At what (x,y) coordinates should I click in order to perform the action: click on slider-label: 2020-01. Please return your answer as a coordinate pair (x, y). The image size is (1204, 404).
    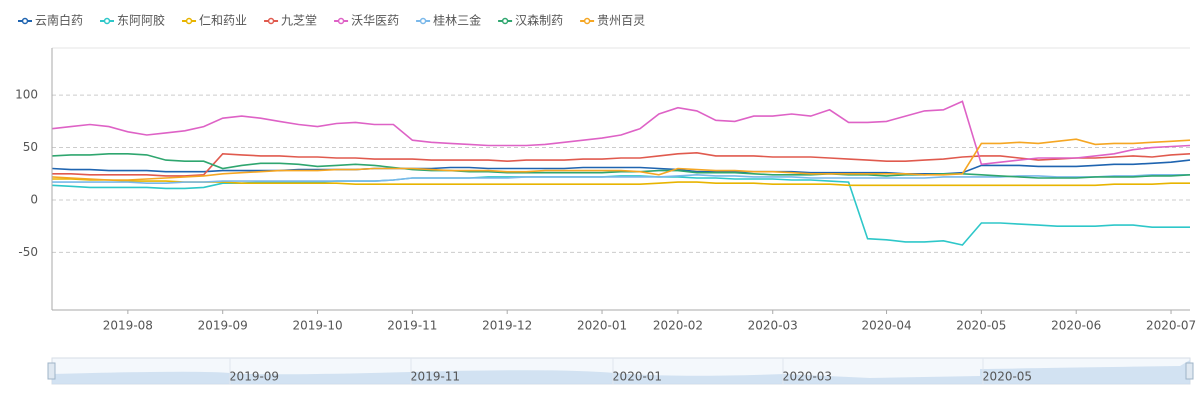
    Looking at the image, I should click on (637, 377).